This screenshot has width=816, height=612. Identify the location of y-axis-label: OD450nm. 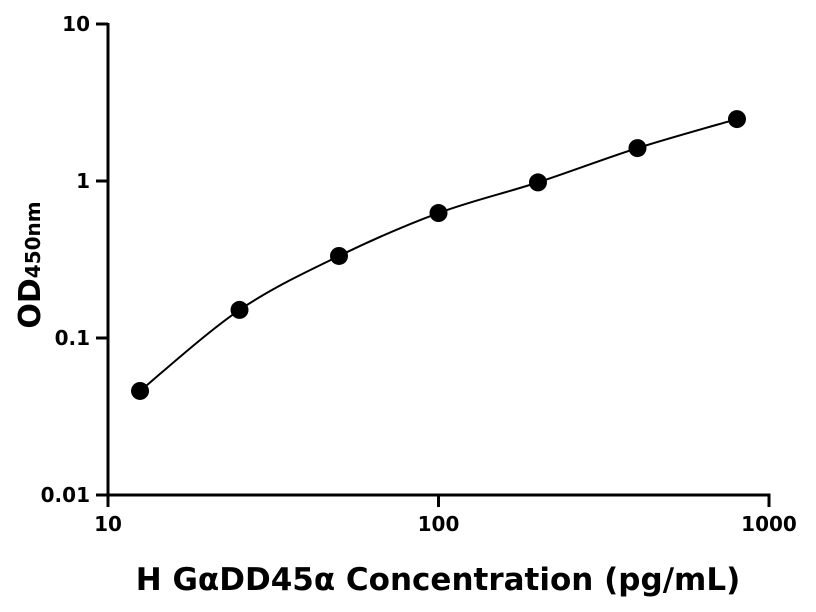
(30, 264).